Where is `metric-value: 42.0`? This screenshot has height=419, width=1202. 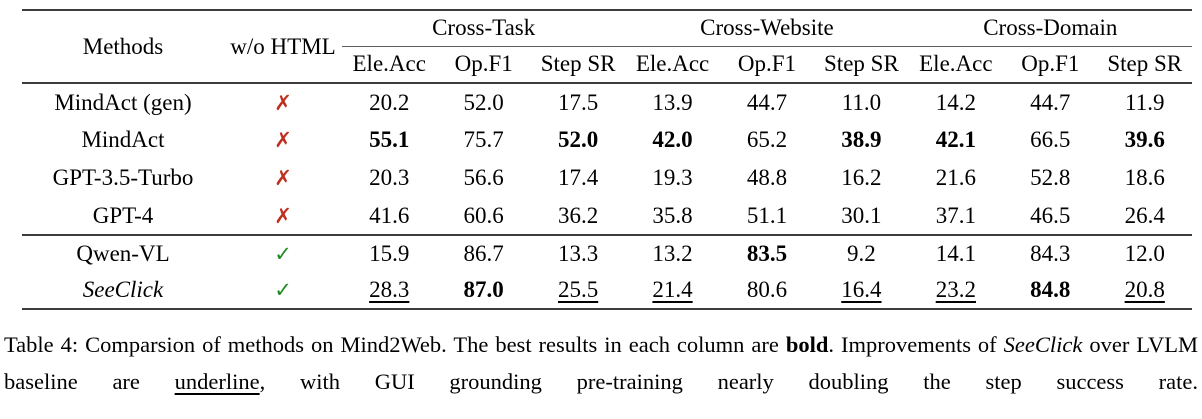 metric-value: 42.0 is located at coordinates (672, 139).